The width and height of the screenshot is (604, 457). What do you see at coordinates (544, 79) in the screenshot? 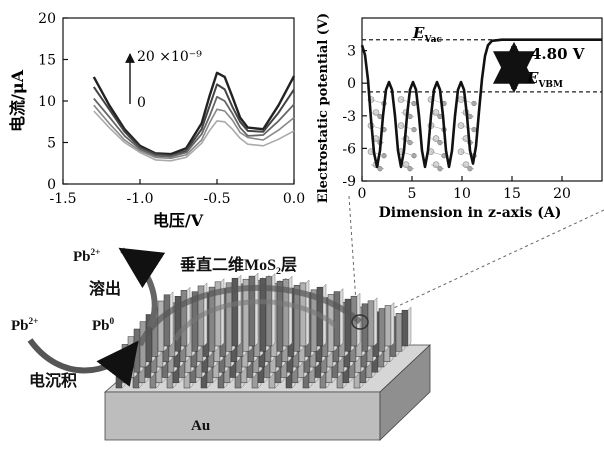
I see `evbm-label: EVBM` at bounding box center [544, 79].